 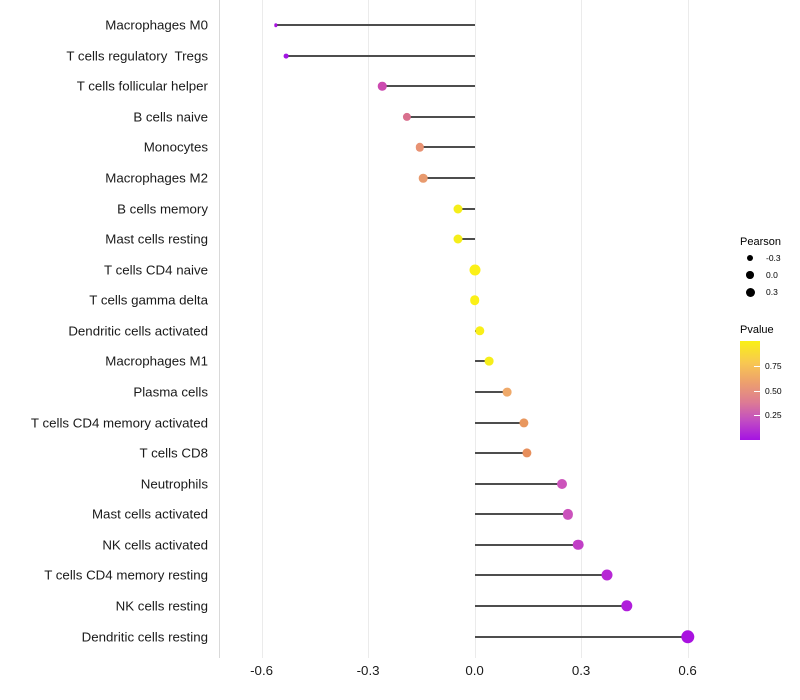 I want to click on legend-key-row: 0.3, so click(x=770, y=292).